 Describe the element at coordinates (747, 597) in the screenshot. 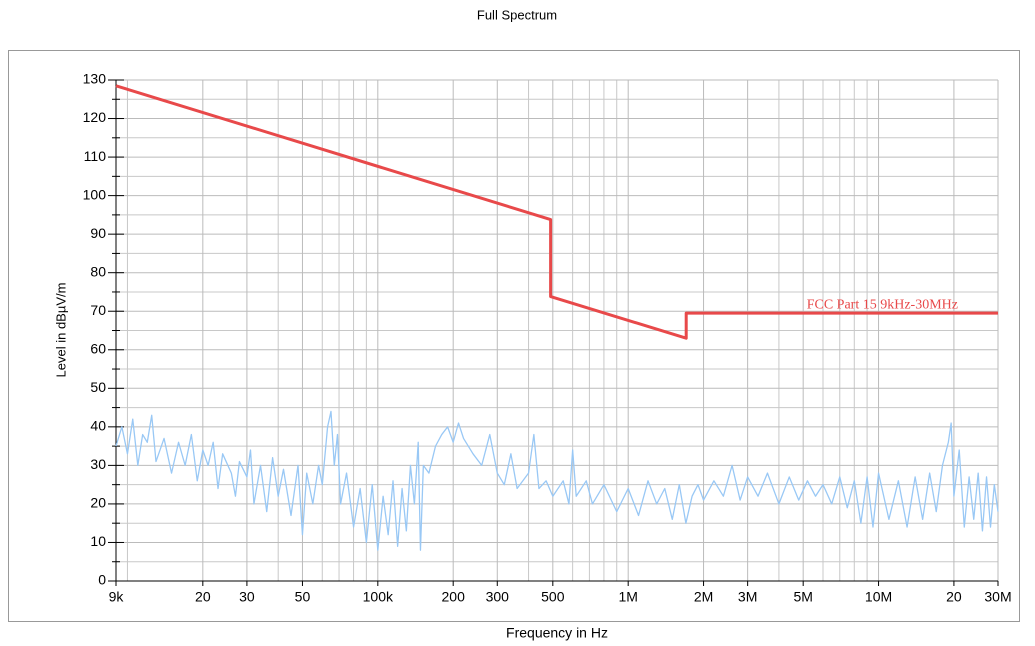

I see `x-tick-label: 3M` at that location.